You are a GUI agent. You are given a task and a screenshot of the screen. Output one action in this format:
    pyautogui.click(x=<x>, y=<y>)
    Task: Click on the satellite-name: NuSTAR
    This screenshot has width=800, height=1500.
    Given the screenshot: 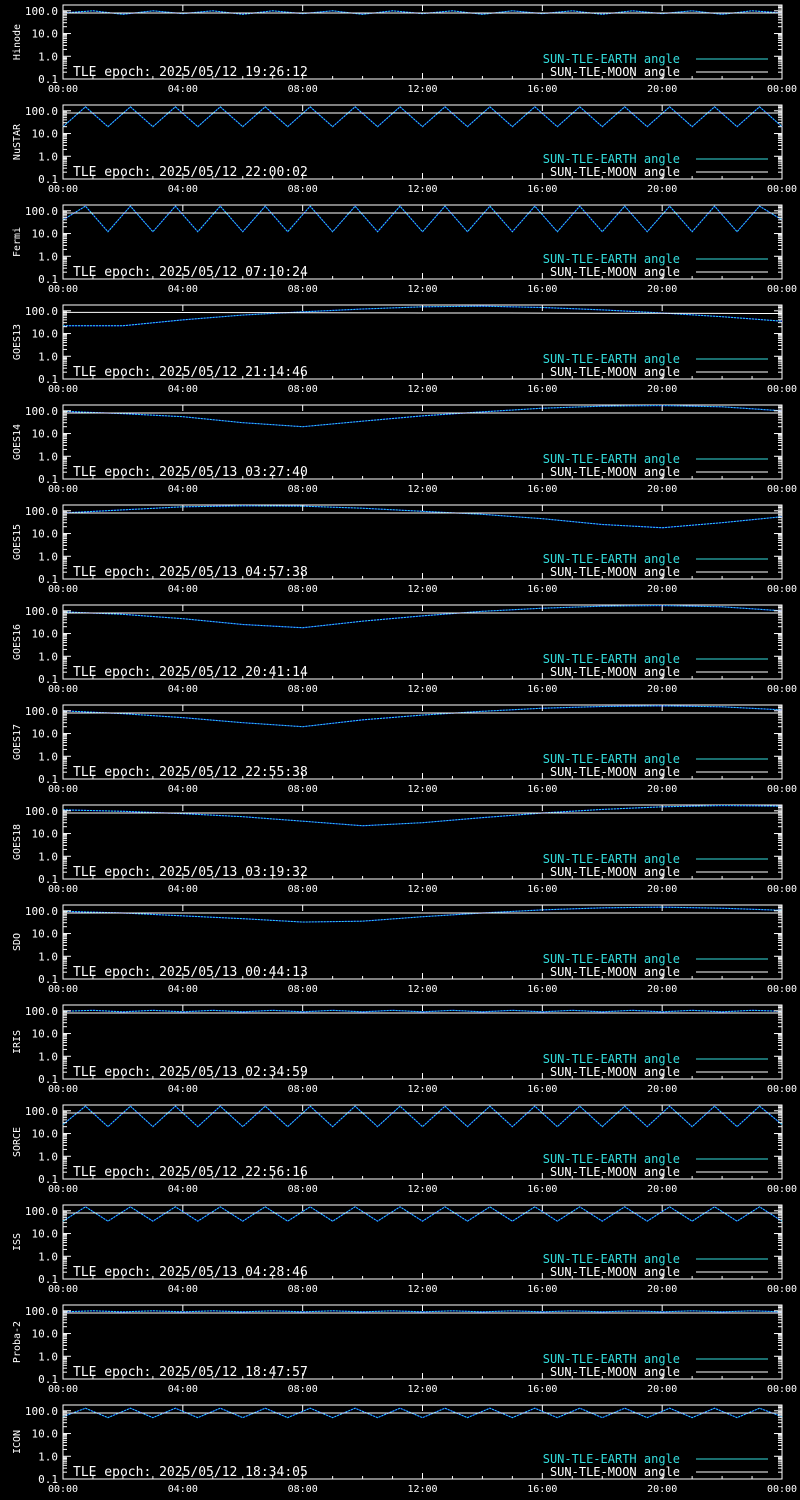 What is the action you would take?
    pyautogui.click(x=17, y=141)
    